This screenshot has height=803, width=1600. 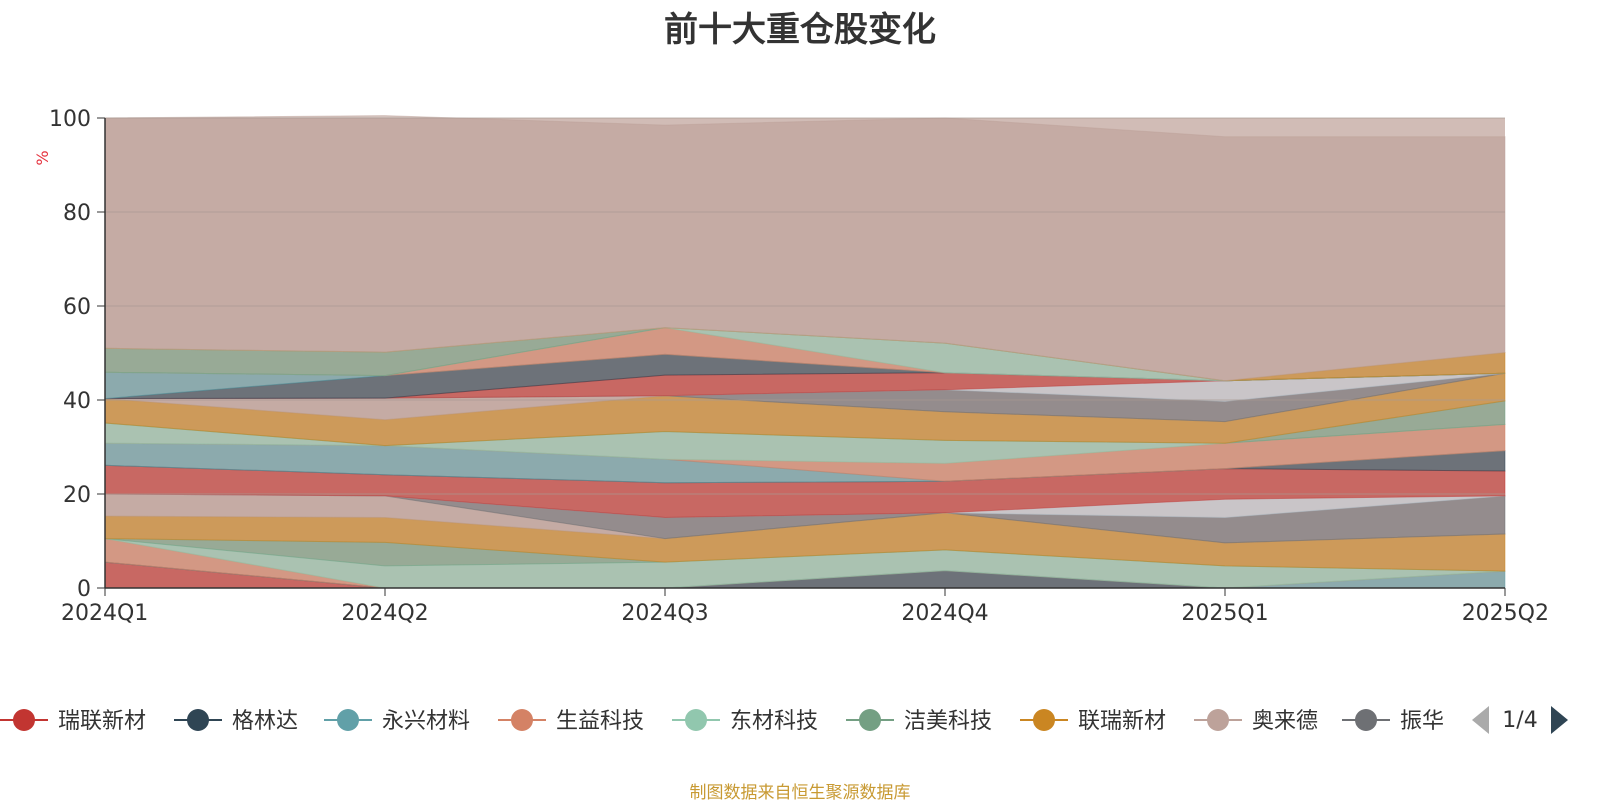 What do you see at coordinates (600, 721) in the screenshot?
I see `legend-label-3: 生益科技` at bounding box center [600, 721].